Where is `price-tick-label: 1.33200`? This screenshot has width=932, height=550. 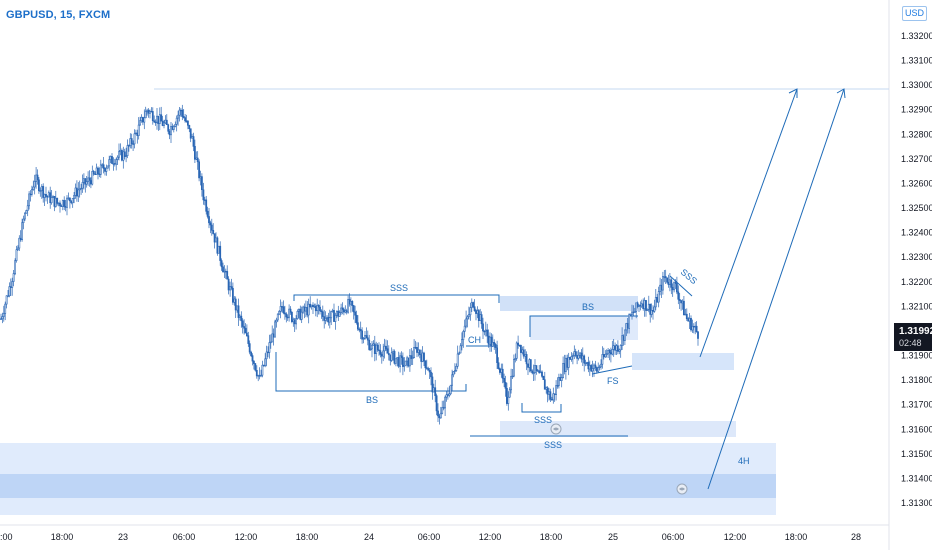 price-tick-label: 1.33200 is located at coordinates (916, 36).